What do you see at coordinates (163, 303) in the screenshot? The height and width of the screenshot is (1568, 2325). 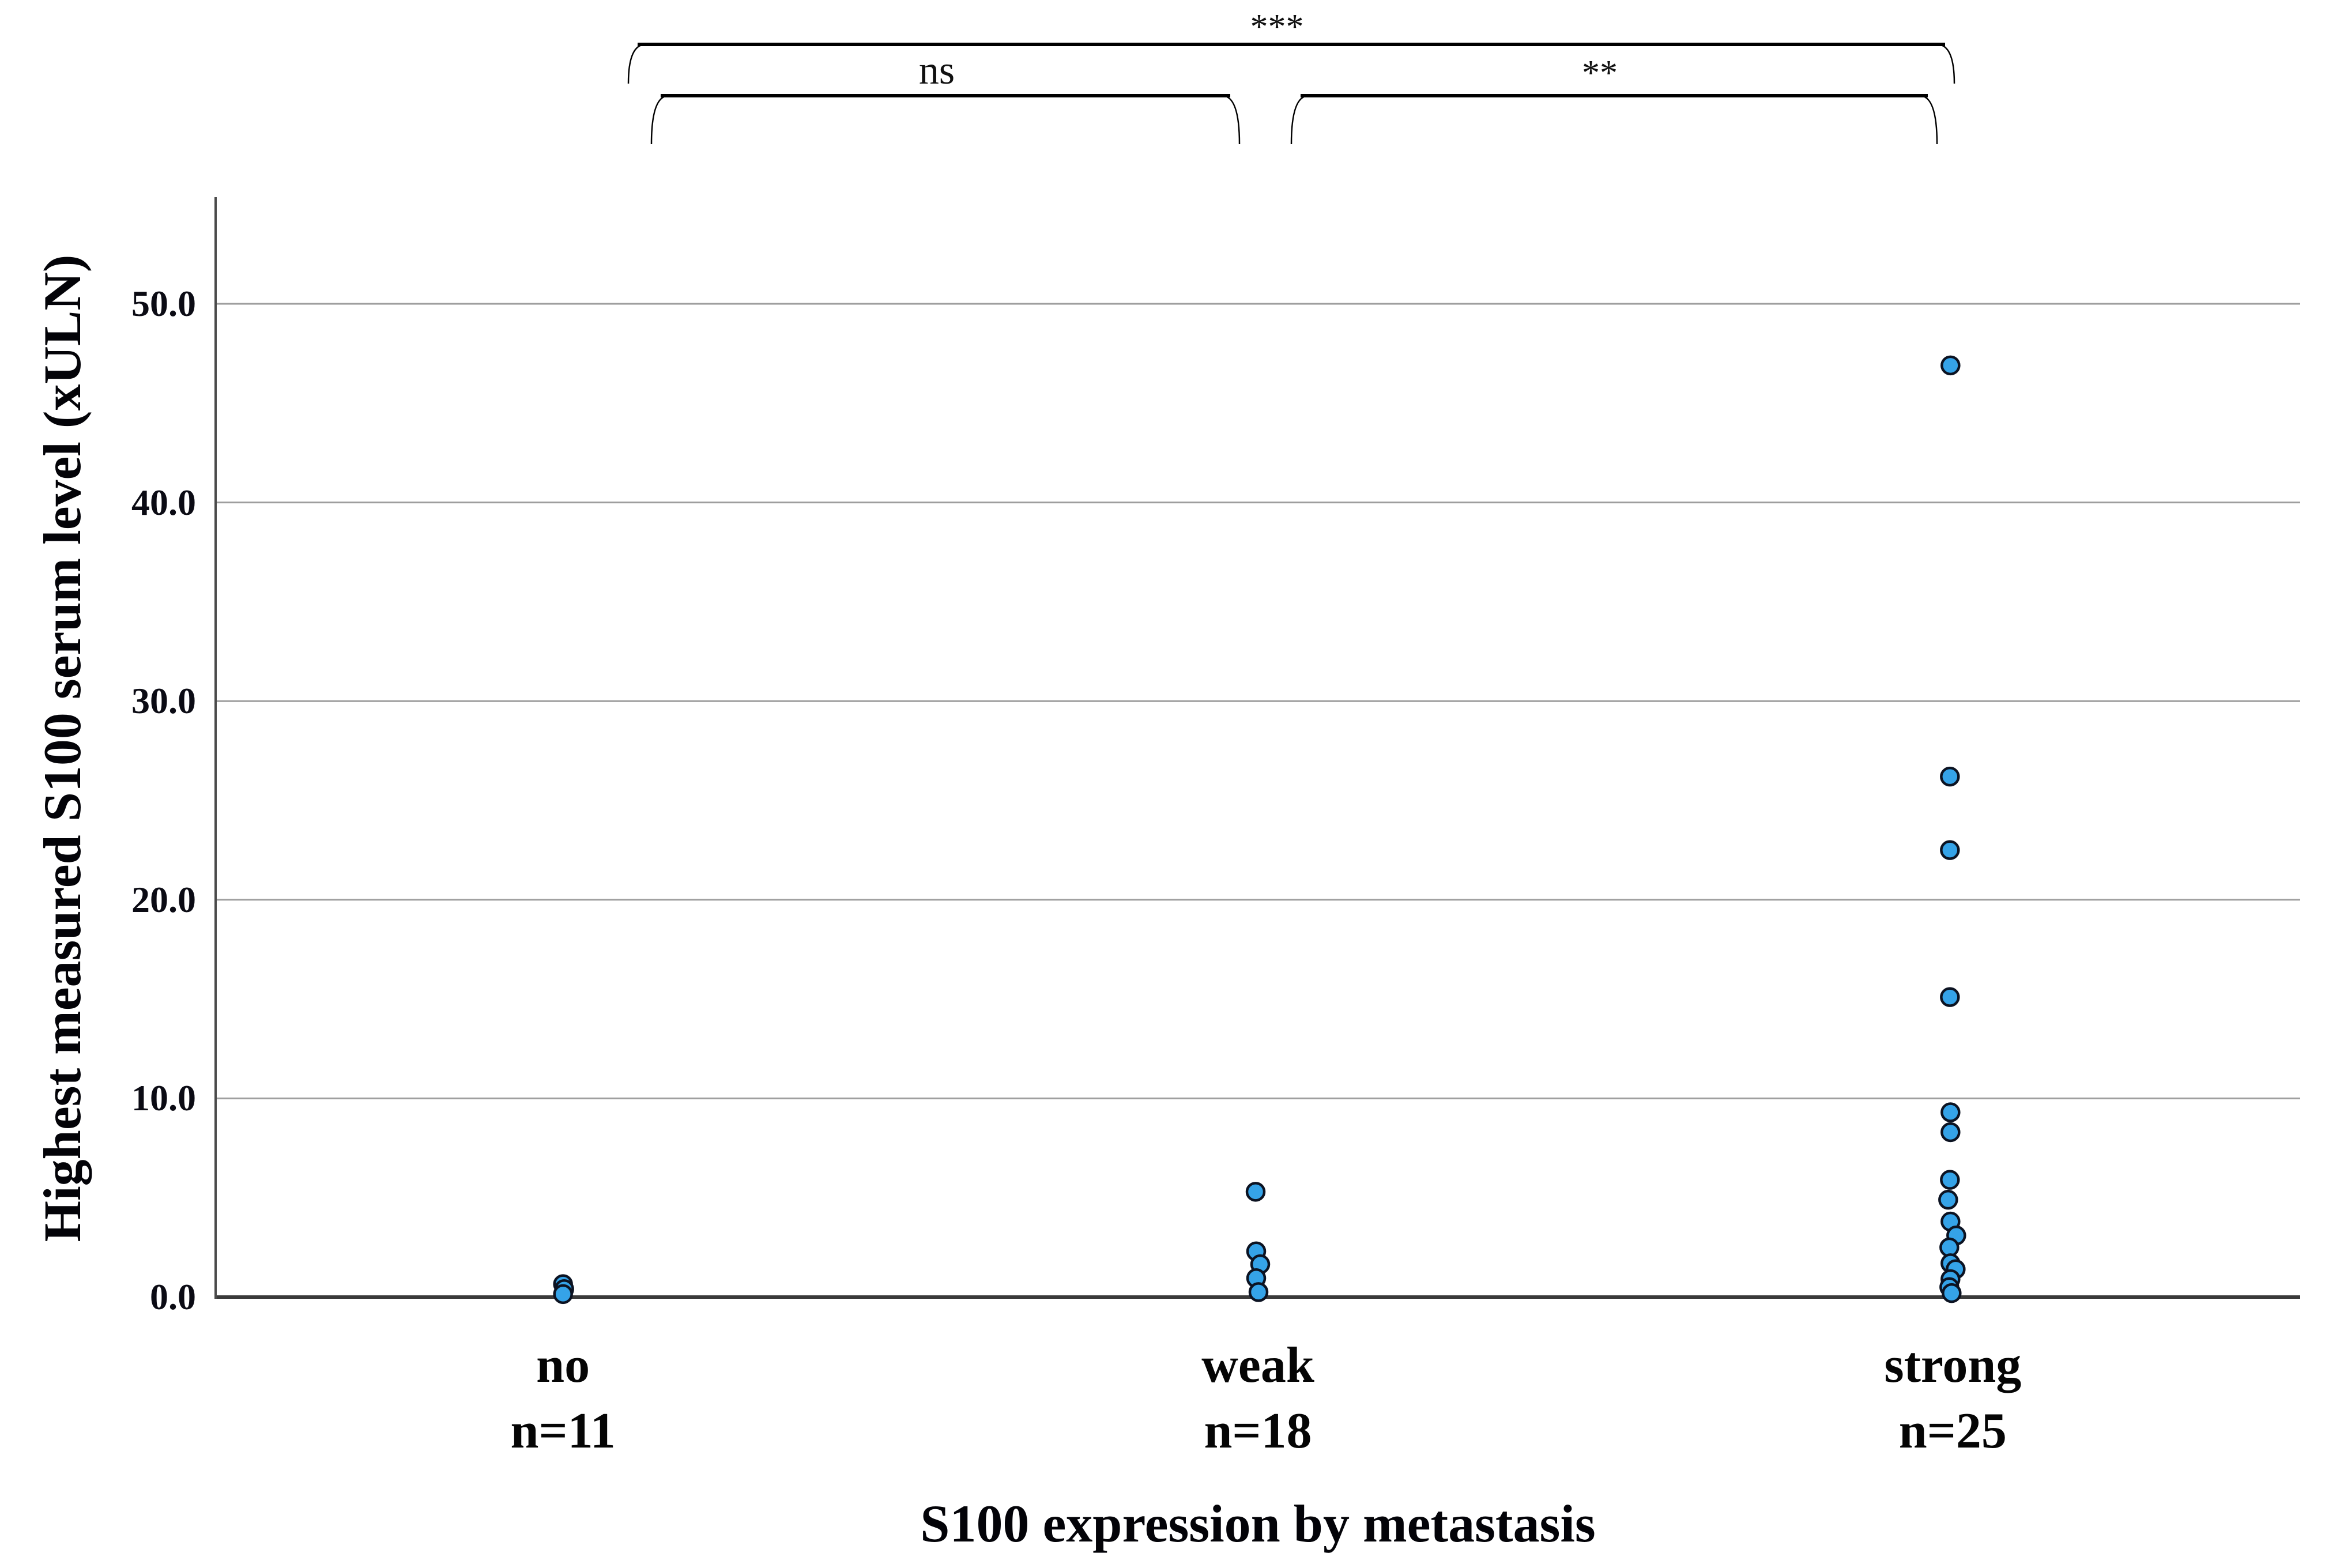 I see `y-tick-label-50: 50.0` at bounding box center [163, 303].